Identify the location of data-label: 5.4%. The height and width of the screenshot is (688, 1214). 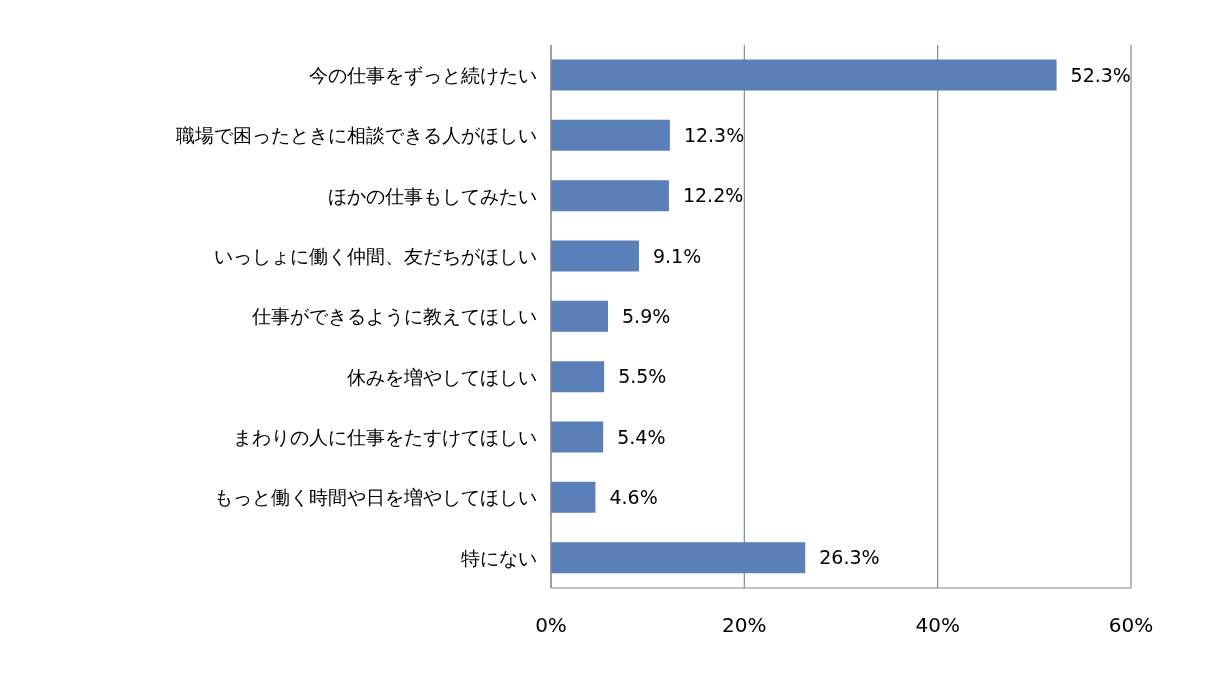
(641, 436).